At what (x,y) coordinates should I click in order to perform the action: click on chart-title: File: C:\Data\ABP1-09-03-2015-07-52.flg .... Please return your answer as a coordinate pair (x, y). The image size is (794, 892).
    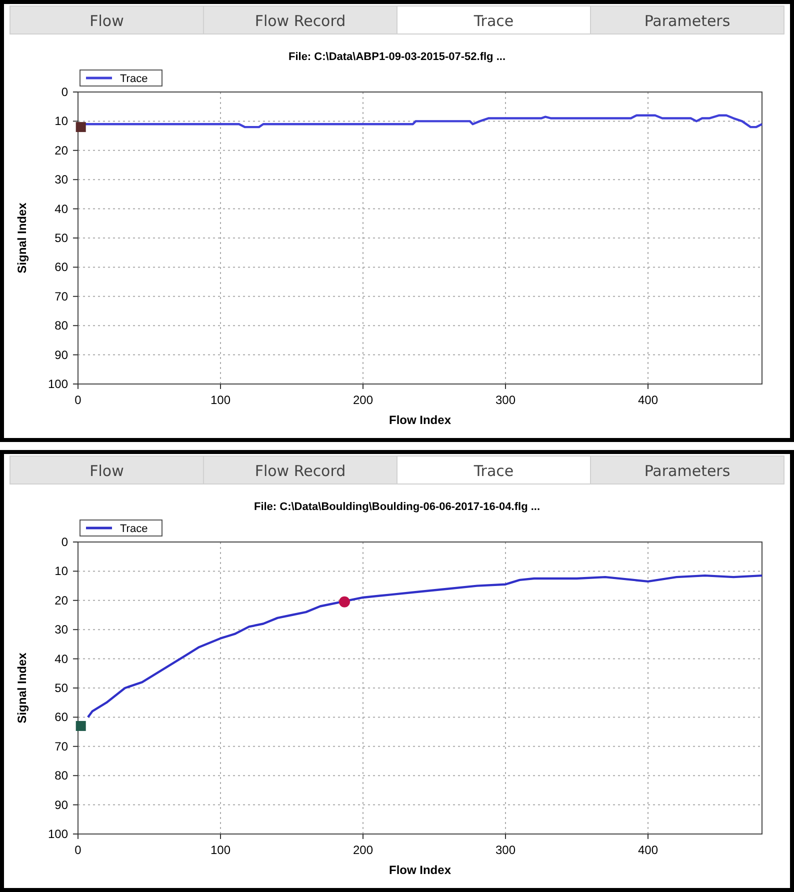
    Looking at the image, I should click on (397, 57).